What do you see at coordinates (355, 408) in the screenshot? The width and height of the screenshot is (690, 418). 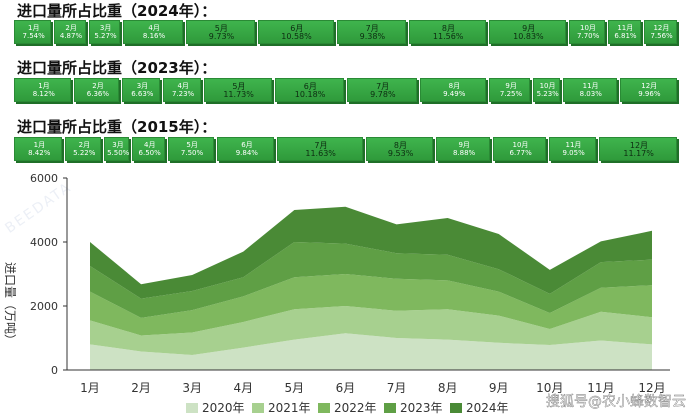 I see `legend-label: 2022年` at bounding box center [355, 408].